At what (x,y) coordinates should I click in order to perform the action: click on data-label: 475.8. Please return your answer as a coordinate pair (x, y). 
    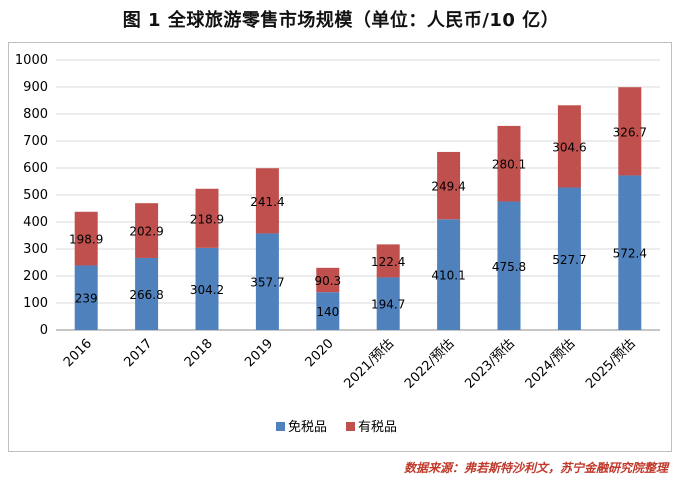
    Looking at the image, I should click on (509, 267).